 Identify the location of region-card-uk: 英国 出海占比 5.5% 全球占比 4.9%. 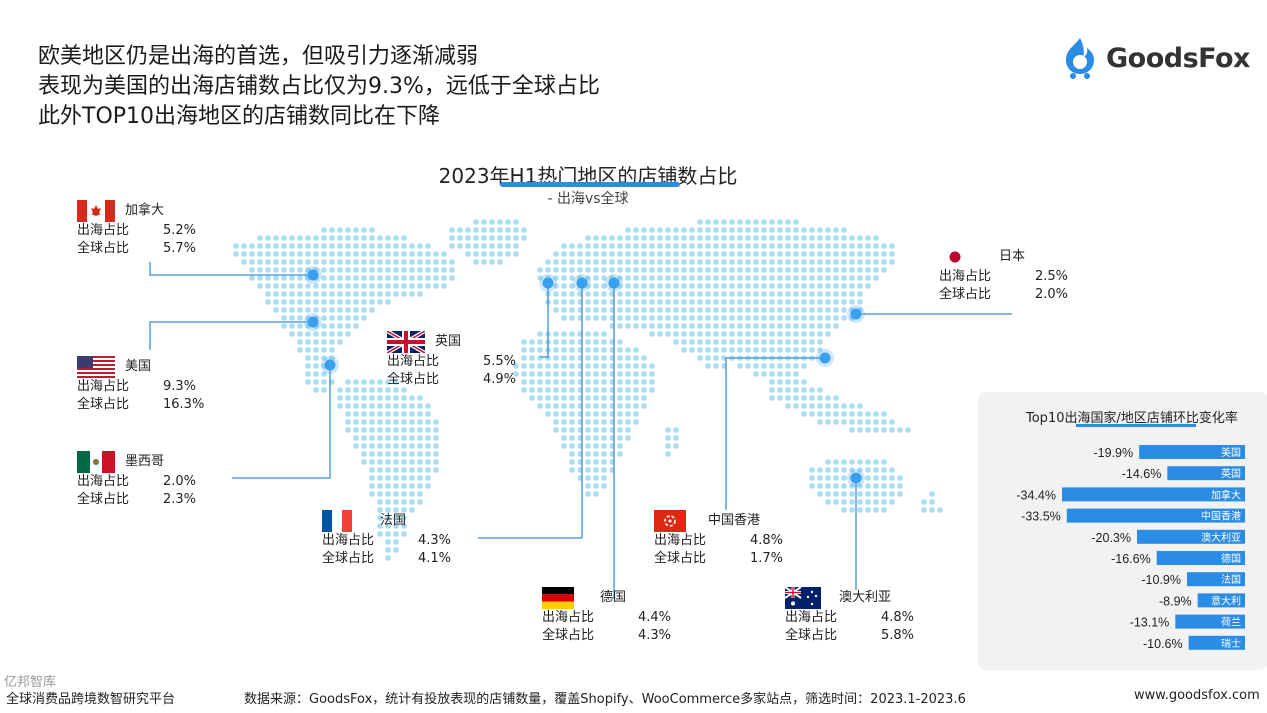
(464, 359).